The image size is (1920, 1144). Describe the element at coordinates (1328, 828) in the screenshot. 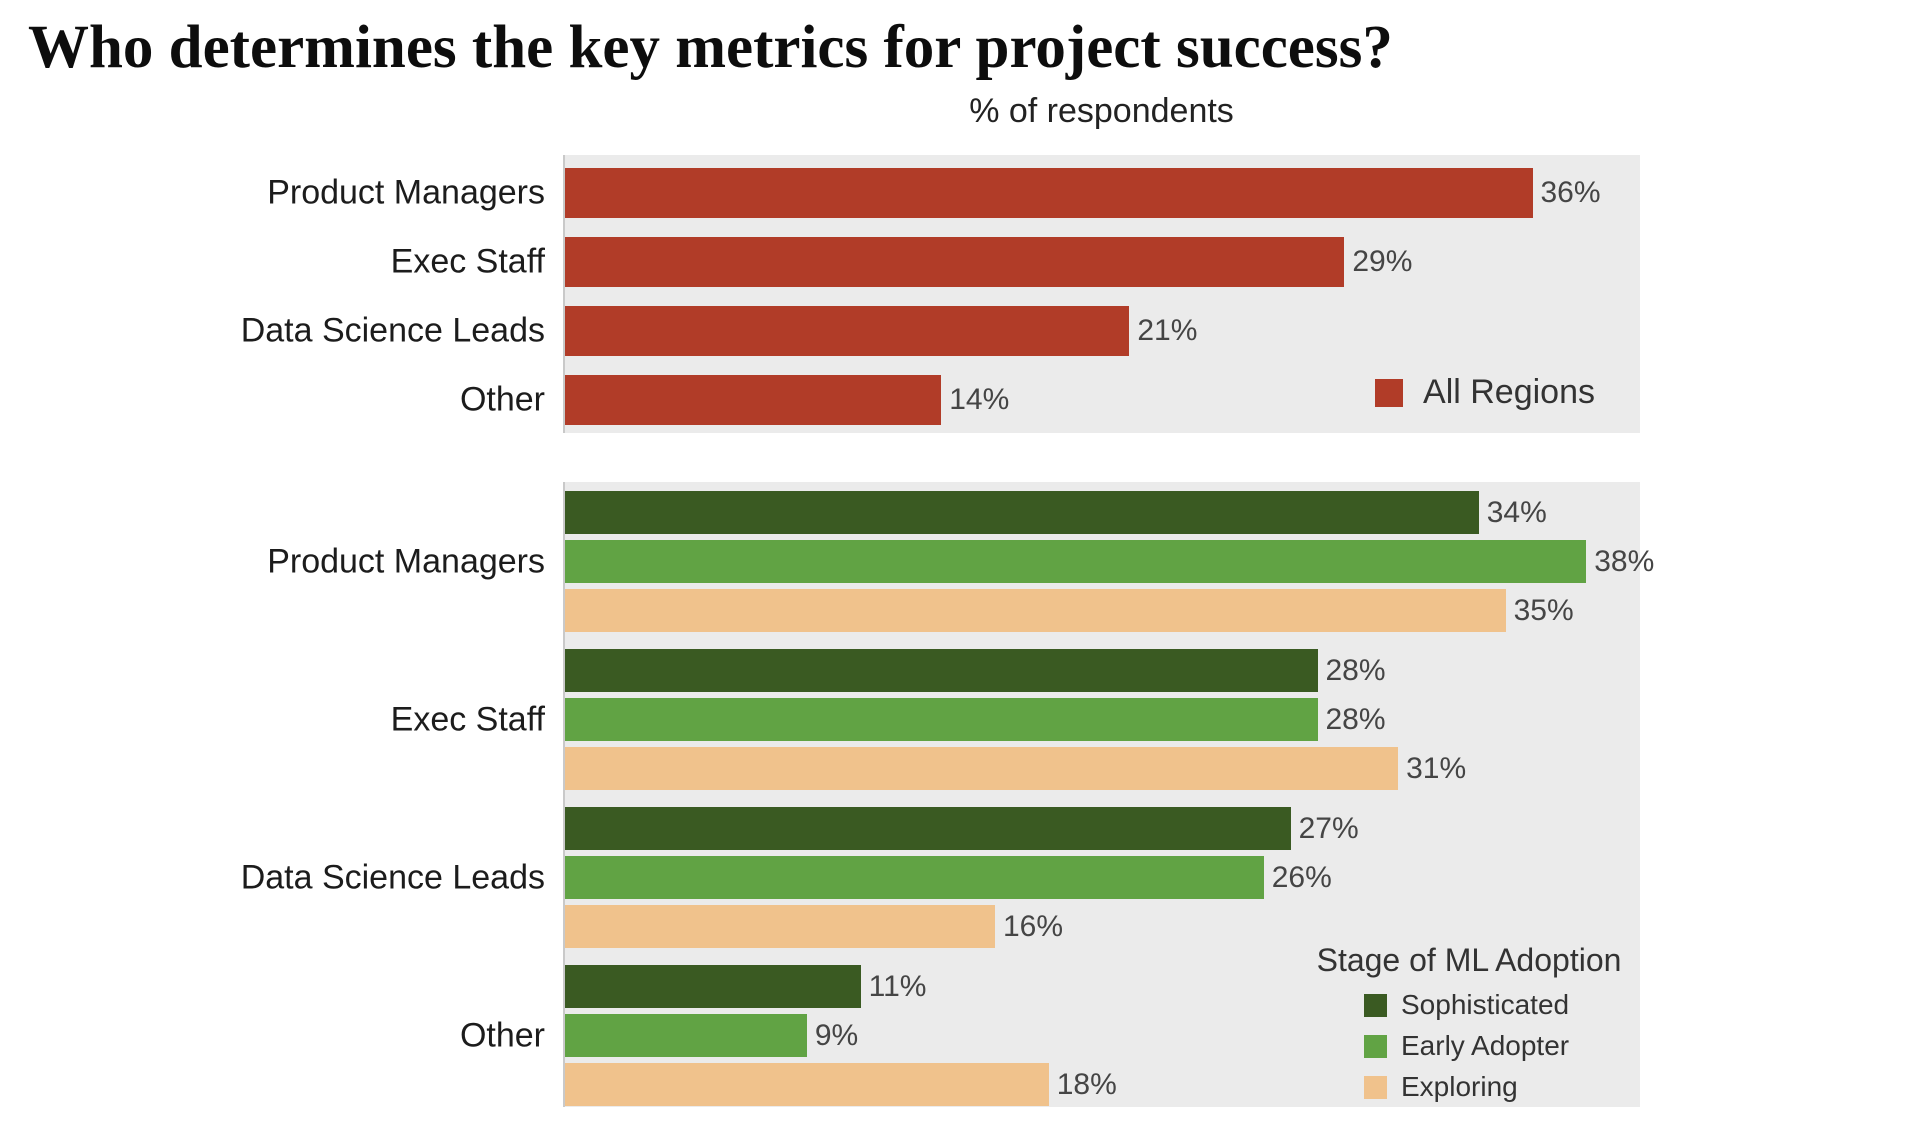

I see `bar-value-label: 27%` at that location.